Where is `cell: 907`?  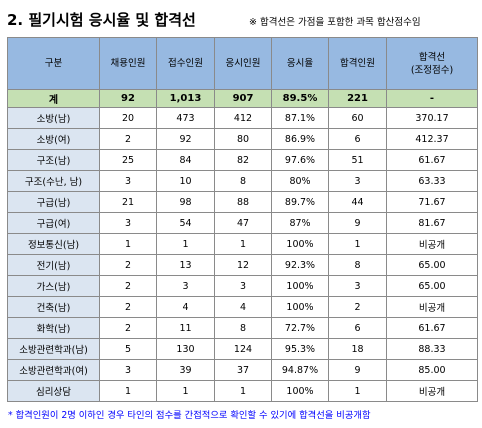
cell: 907 is located at coordinates (243, 98).